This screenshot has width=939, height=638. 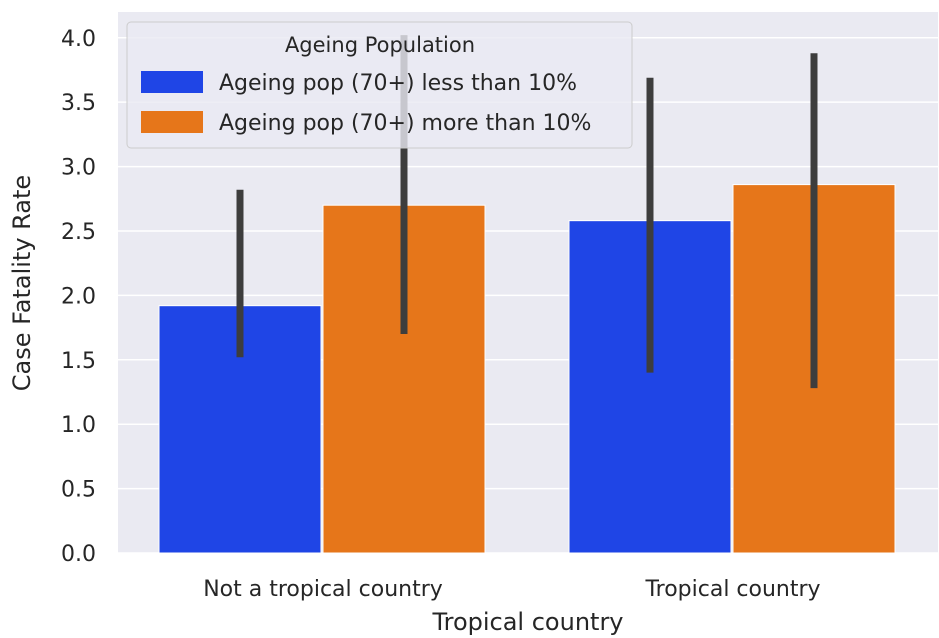 I want to click on y-tick-label: 2.5, so click(x=78, y=232).